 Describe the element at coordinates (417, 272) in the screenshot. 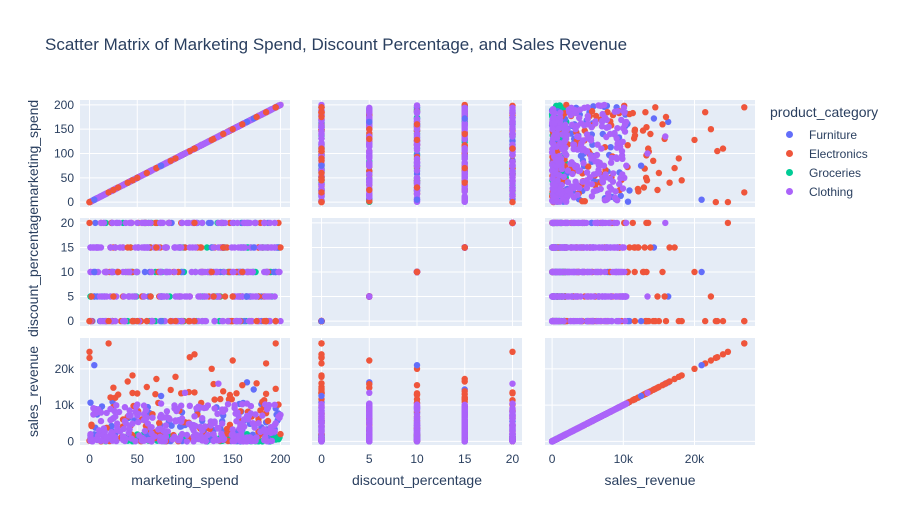

I see `points-group` at that location.